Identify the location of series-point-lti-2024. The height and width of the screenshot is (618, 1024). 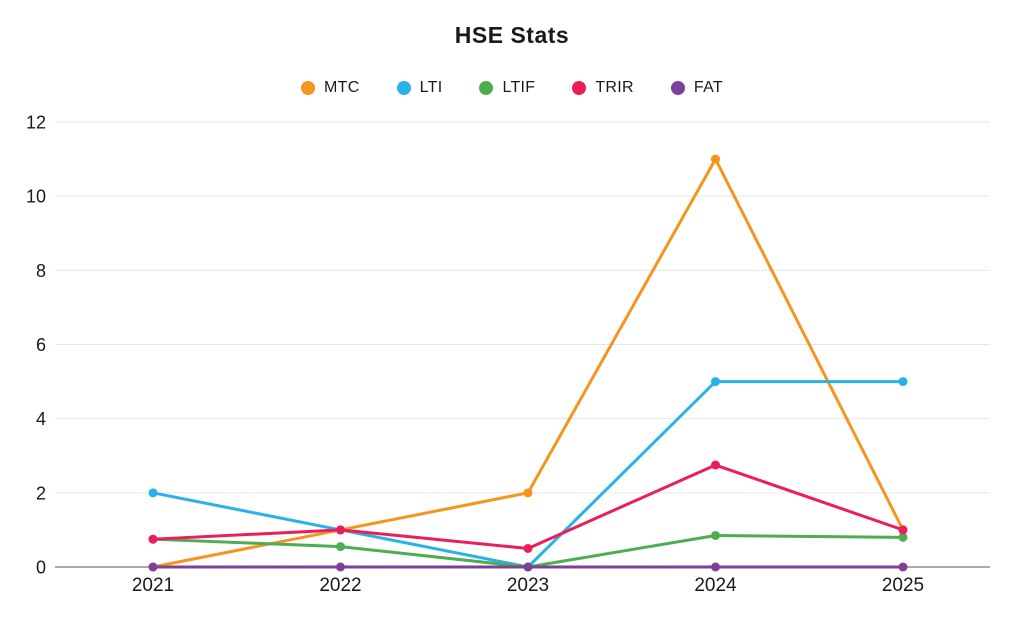
(715, 382).